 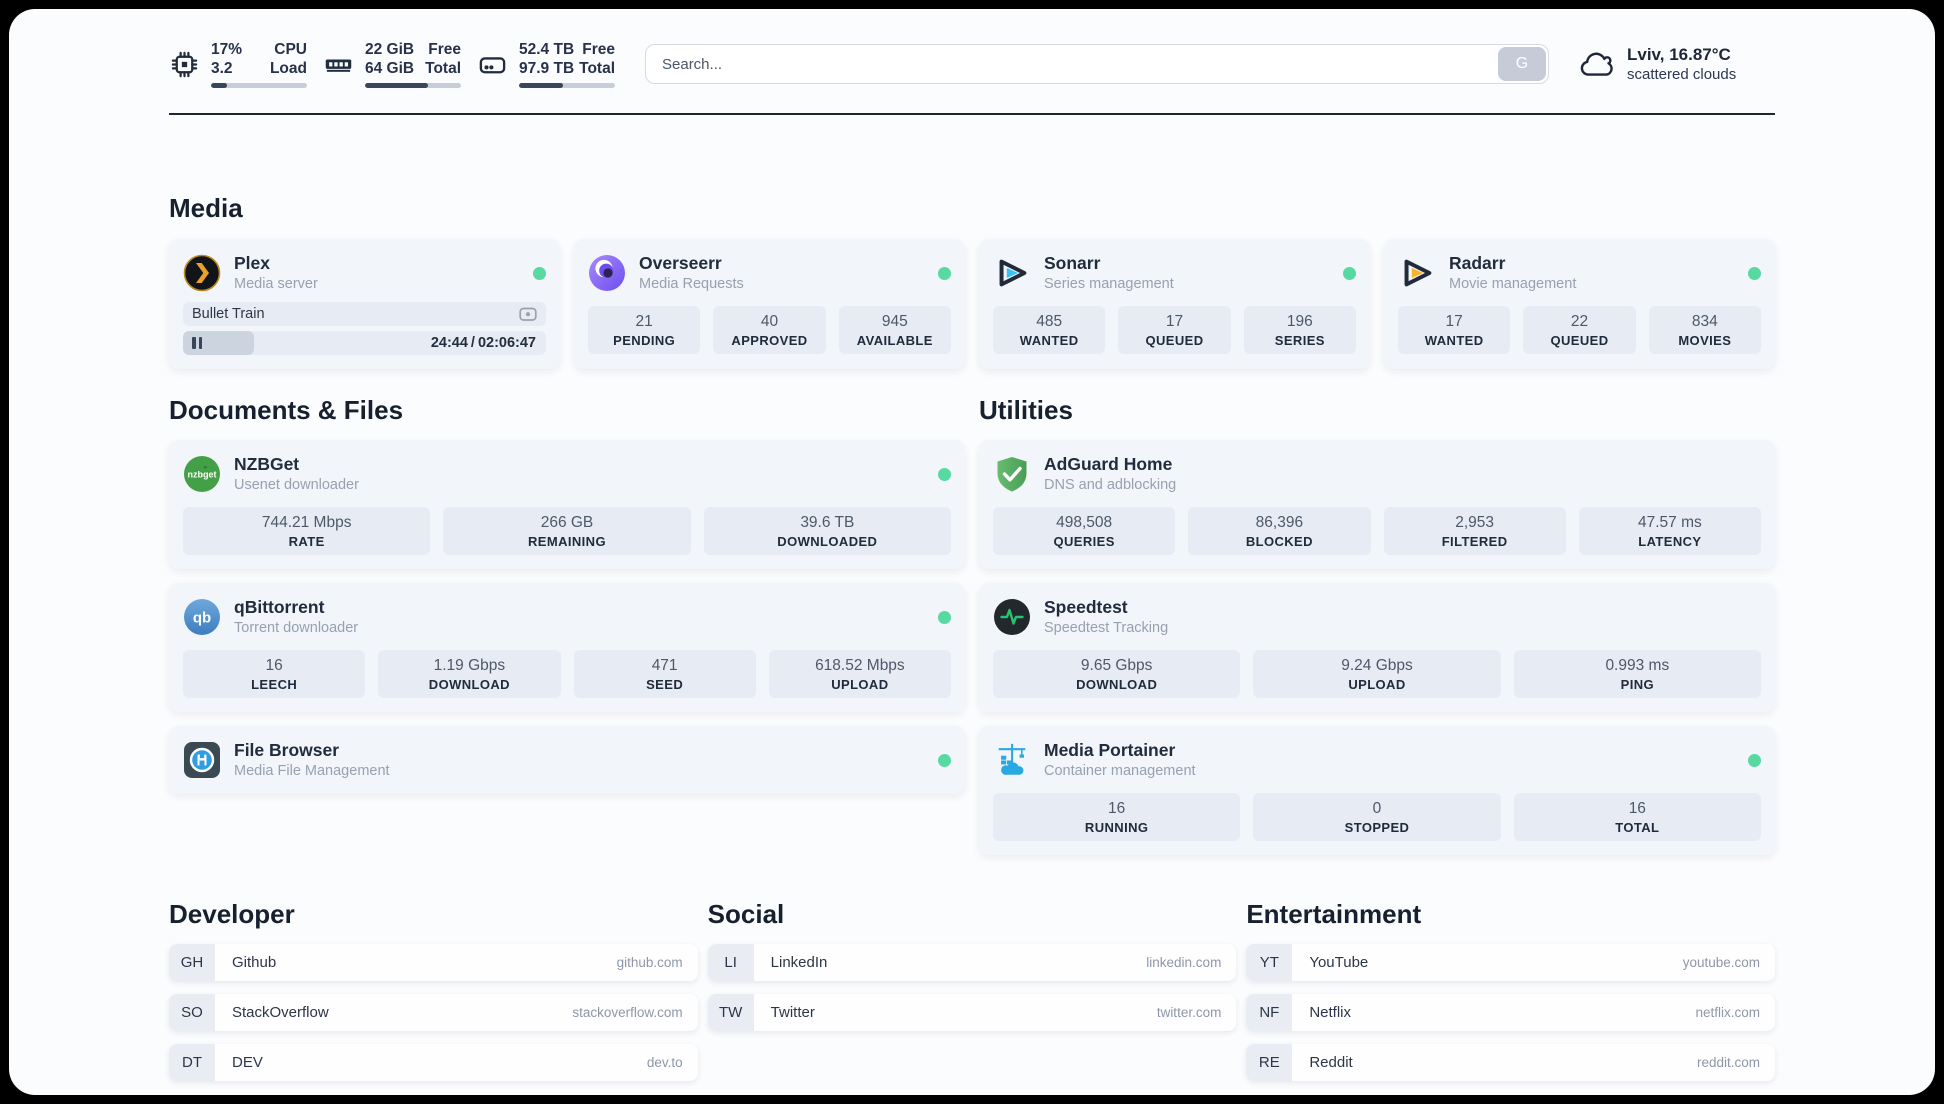 What do you see at coordinates (607, 273) in the screenshot?
I see `overseerr-icon` at bounding box center [607, 273].